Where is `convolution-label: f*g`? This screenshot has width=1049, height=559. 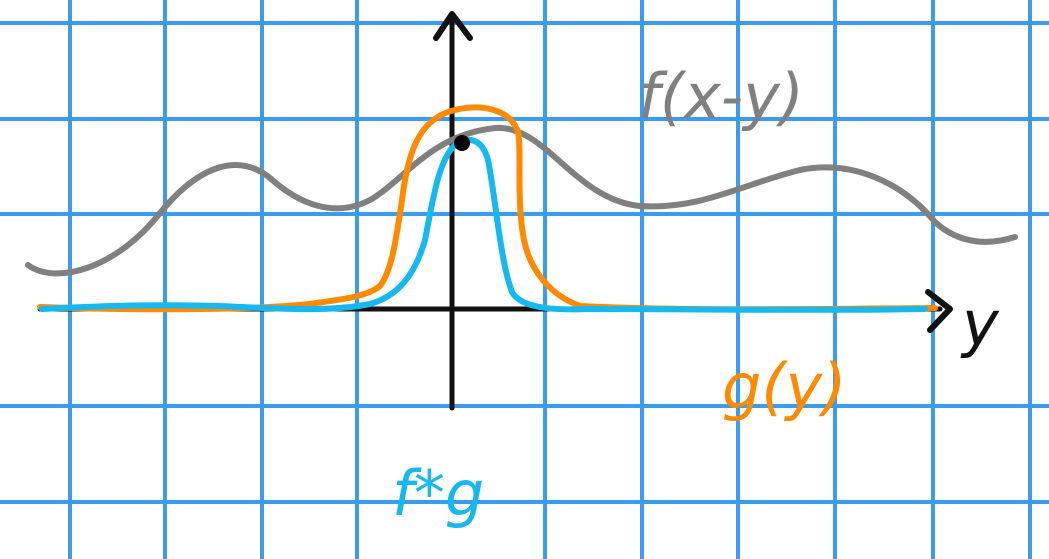 convolution-label: f*g is located at coordinates (438, 493).